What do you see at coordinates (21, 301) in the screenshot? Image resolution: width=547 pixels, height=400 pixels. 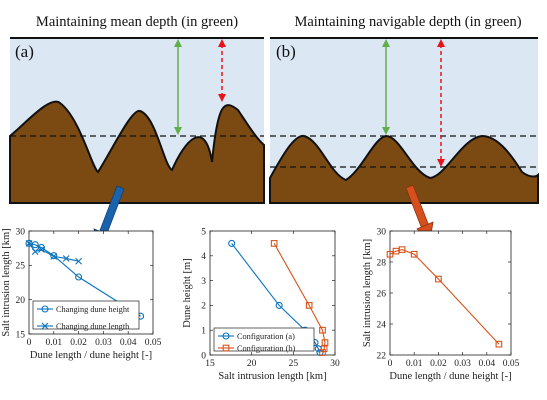 I see `y-tick-label: 20` at bounding box center [21, 301].